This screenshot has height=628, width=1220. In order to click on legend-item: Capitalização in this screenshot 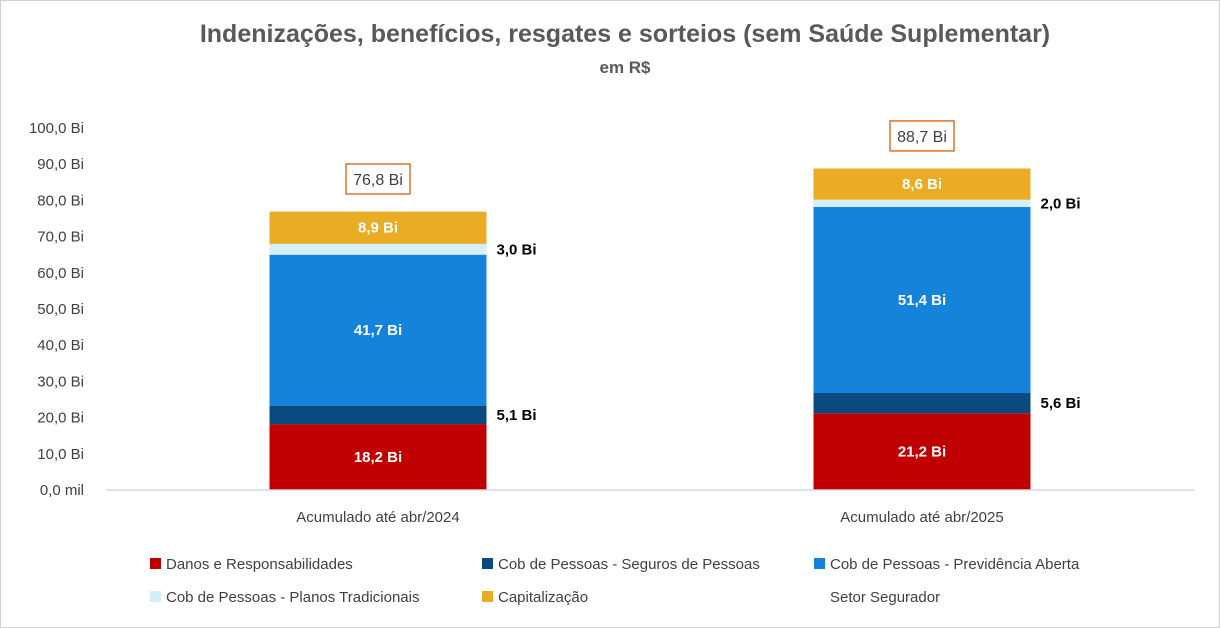, I will do `click(535, 597)`.